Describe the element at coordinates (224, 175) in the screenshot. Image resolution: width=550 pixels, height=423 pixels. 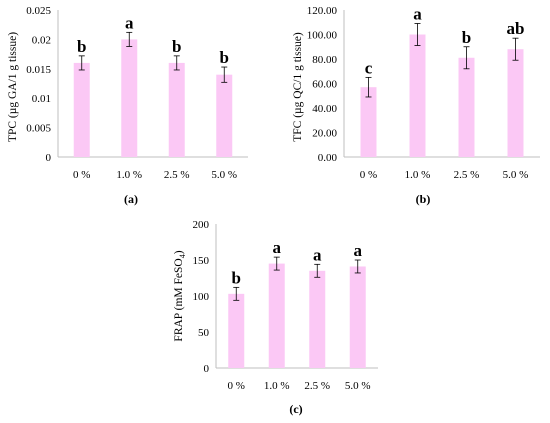
I see `x-tick-label-a: 5.0 %` at that location.